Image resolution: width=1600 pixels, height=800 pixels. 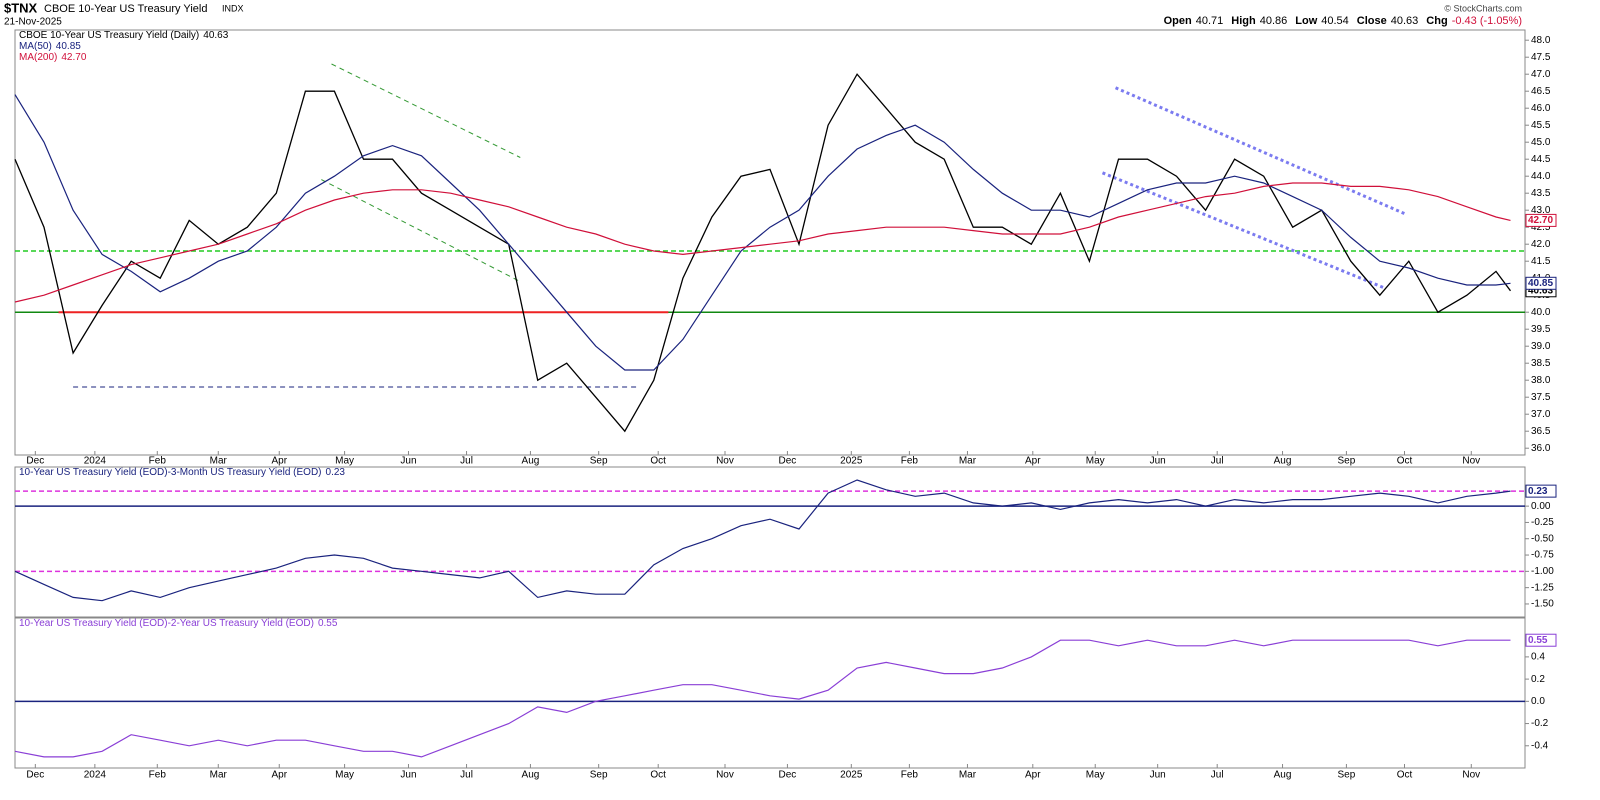 I want to click on y-tick-label: 37.5, so click(x=1541, y=397).